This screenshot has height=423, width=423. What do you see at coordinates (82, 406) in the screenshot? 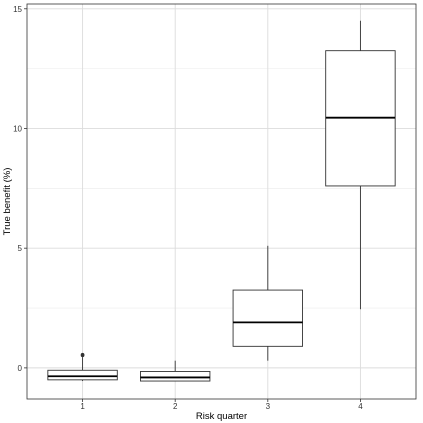
I see `x-tick-label: 1` at bounding box center [82, 406].